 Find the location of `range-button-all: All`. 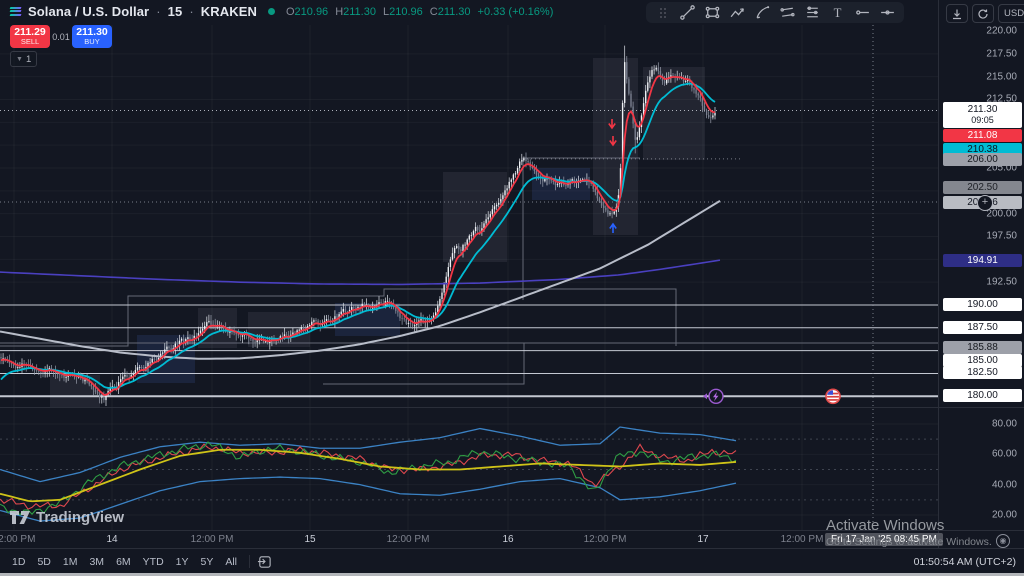

range-button-all: All is located at coordinates (231, 561).